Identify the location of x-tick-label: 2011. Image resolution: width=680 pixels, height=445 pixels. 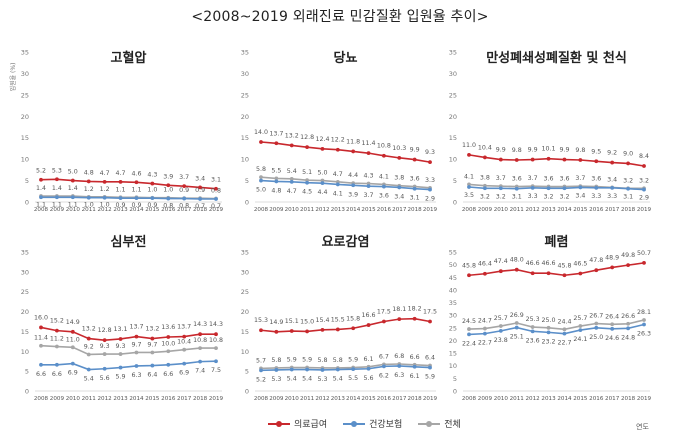
(89, 399).